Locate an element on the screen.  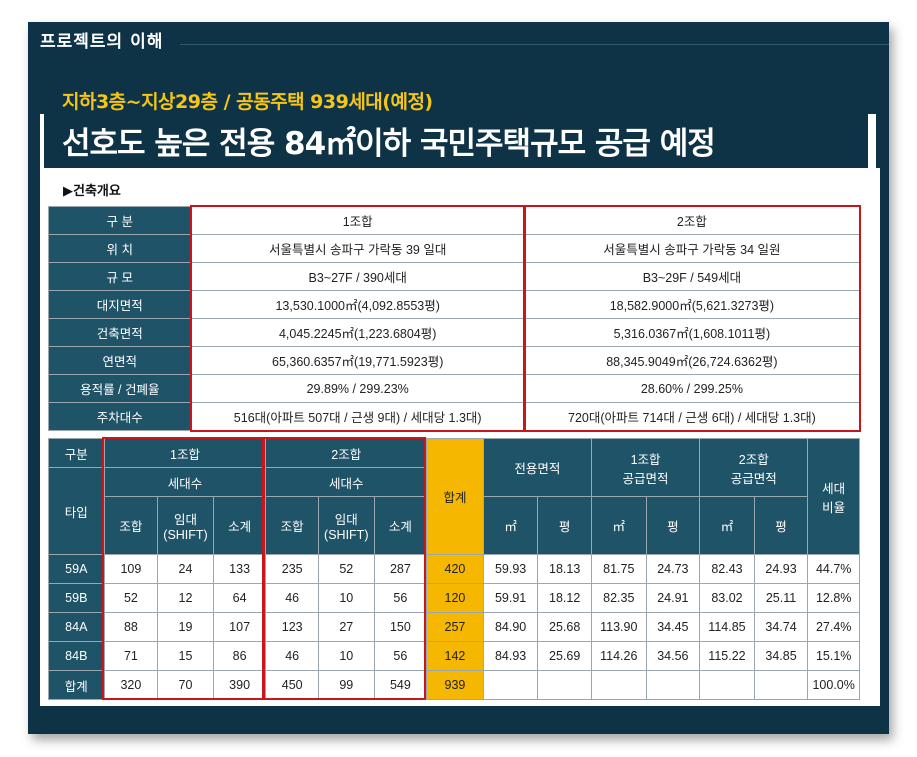
units-header-ratio: 세대 비율 is located at coordinates (833, 496).